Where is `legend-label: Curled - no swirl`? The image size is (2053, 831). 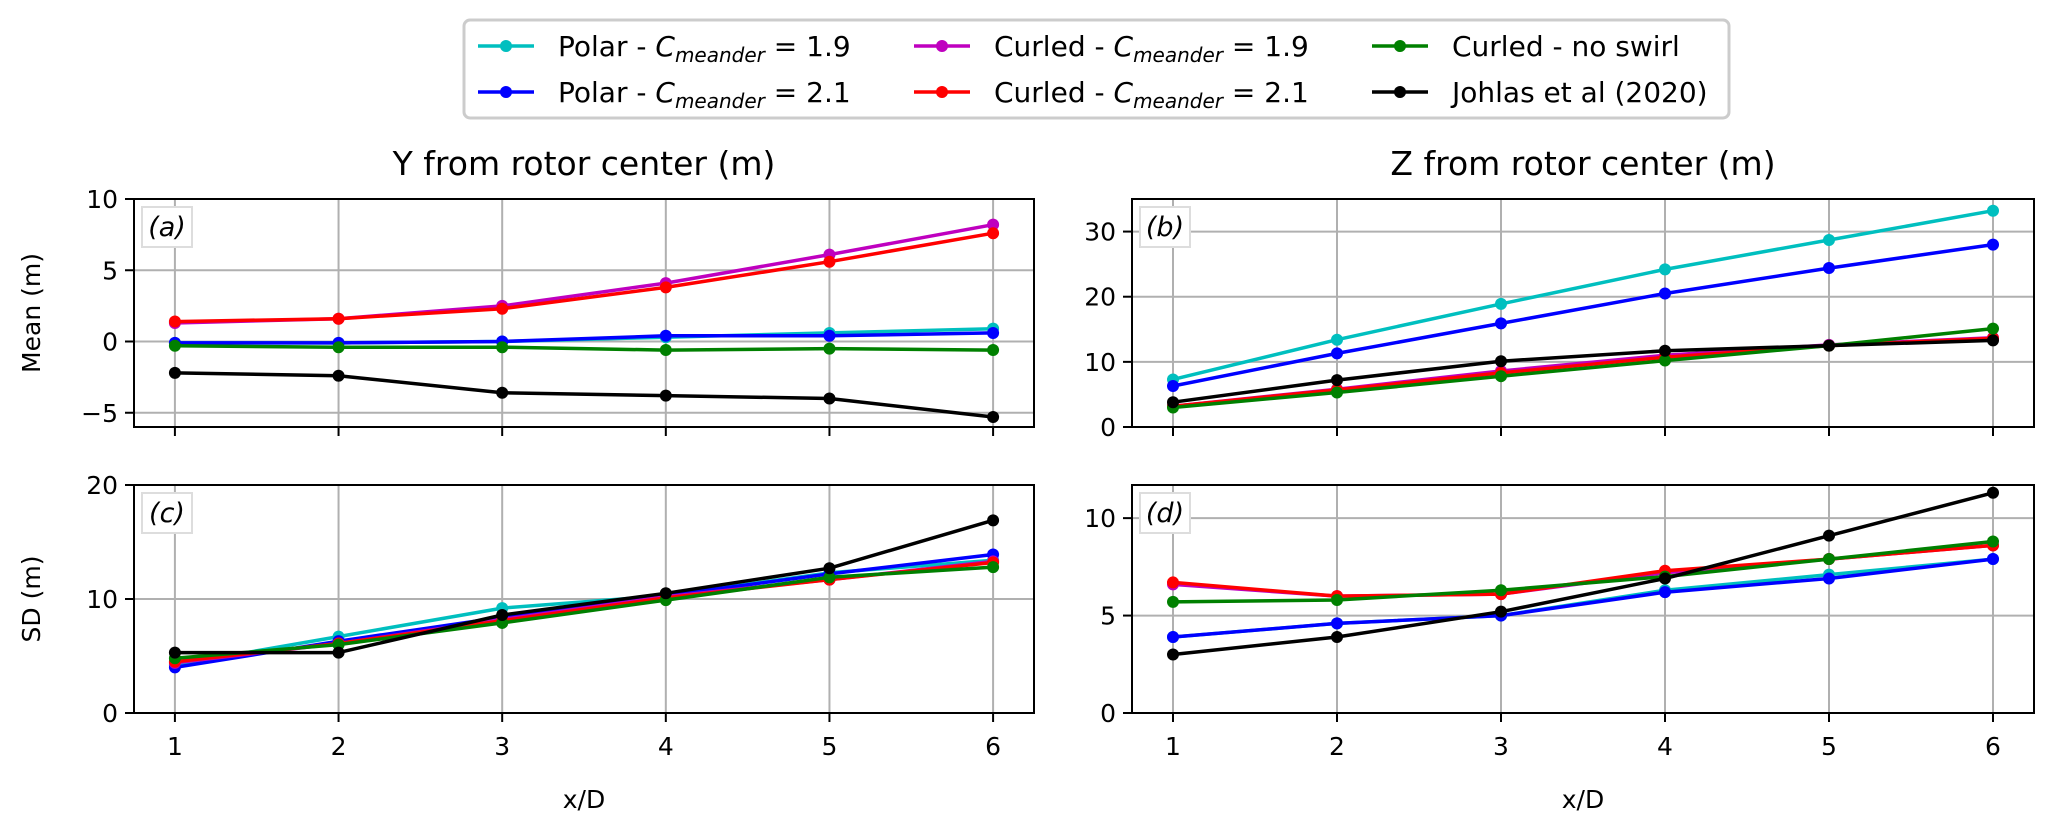
legend-label: Curled - no swirl is located at coordinates (1566, 46).